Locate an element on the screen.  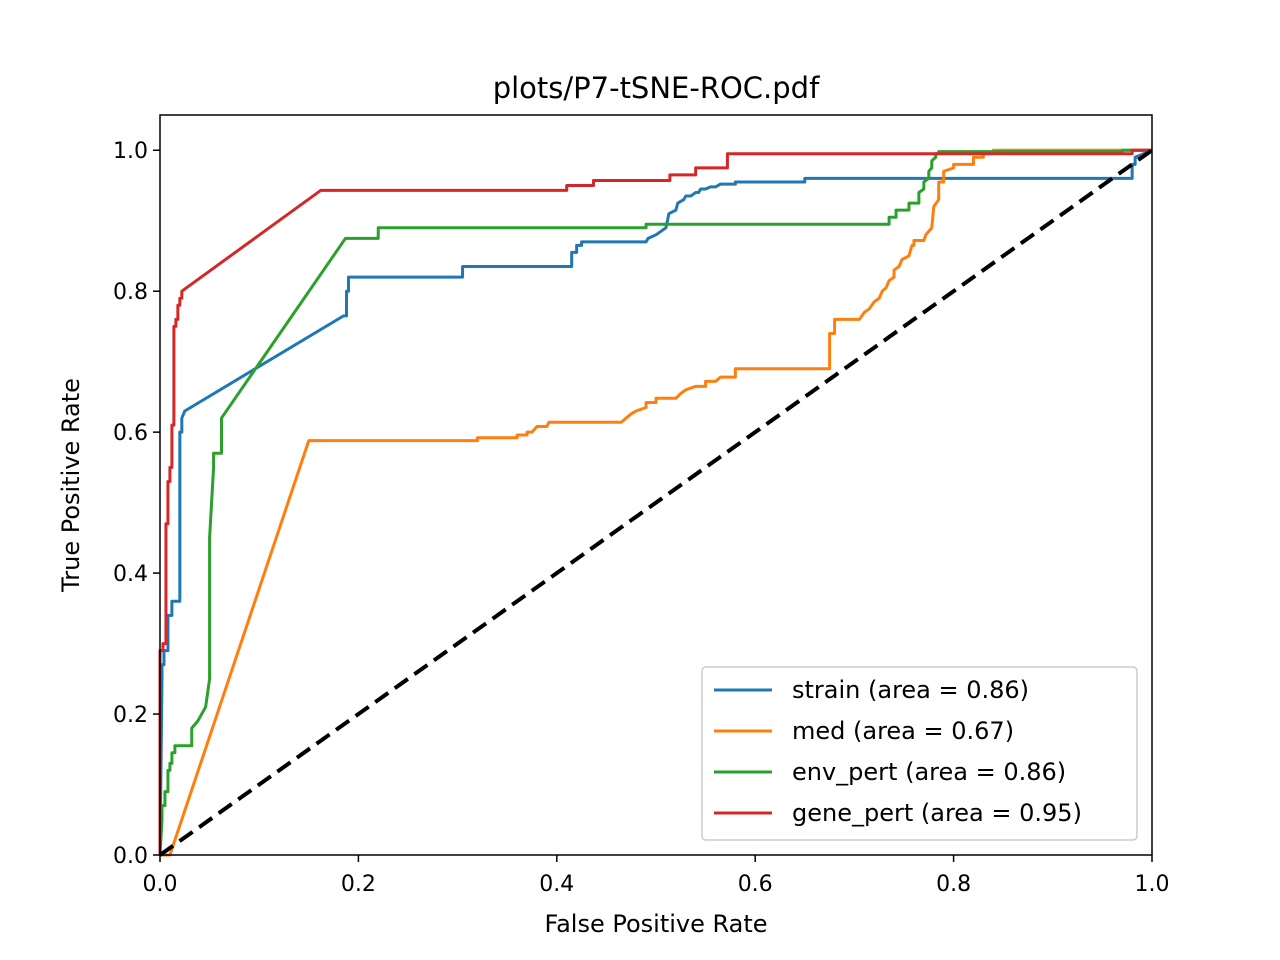
x-tick-label: 0.4 is located at coordinates (556, 884).